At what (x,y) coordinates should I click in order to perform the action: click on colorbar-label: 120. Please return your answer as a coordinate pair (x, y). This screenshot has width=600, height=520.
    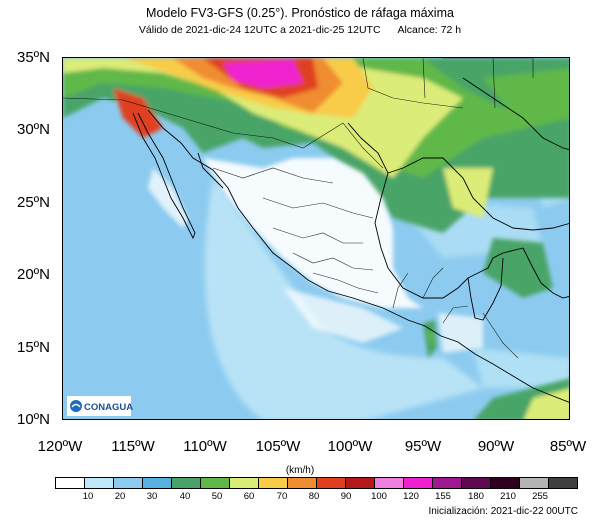
    Looking at the image, I should click on (411, 496).